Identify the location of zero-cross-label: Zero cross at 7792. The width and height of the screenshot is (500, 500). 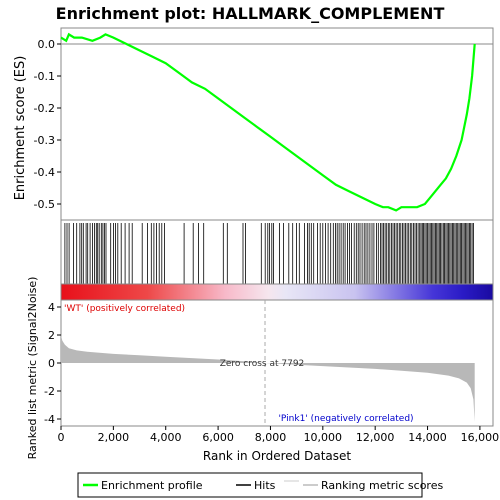
(262, 364).